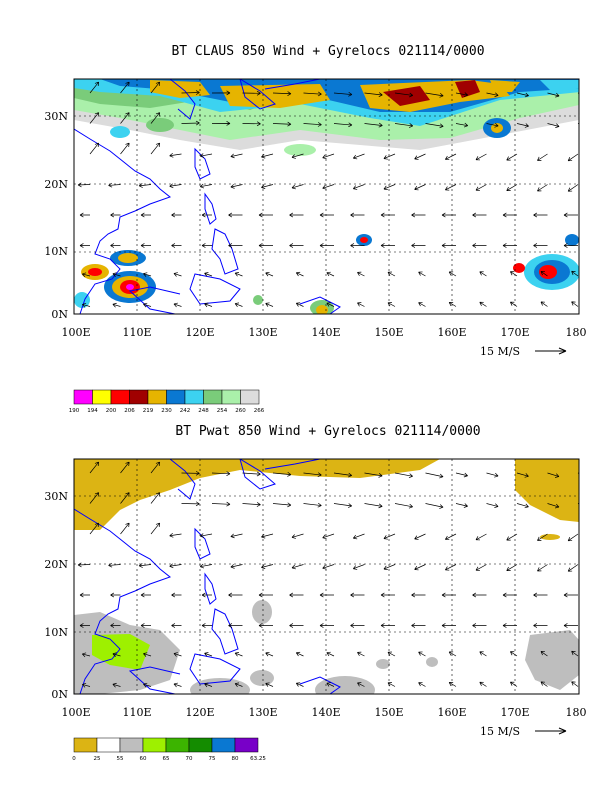 The height and width of the screenshot is (792, 612). What do you see at coordinates (259, 411) in the screenshot?
I see `colorbar-label: 266` at bounding box center [259, 411].